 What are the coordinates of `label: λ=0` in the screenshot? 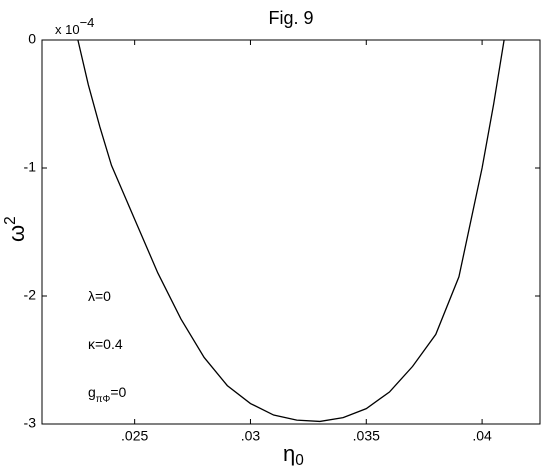 It's located at (99, 296).